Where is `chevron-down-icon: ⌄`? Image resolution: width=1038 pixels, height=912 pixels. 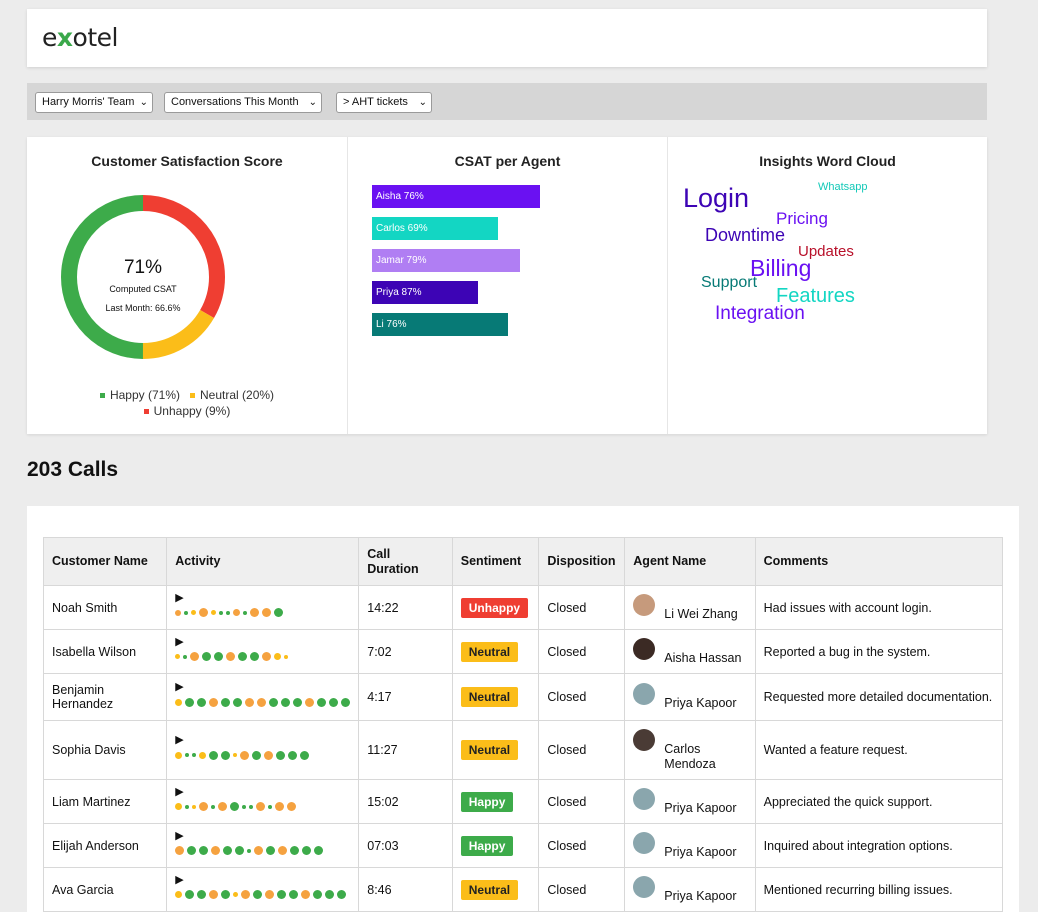 chevron-down-icon: ⌄ is located at coordinates (422, 102).